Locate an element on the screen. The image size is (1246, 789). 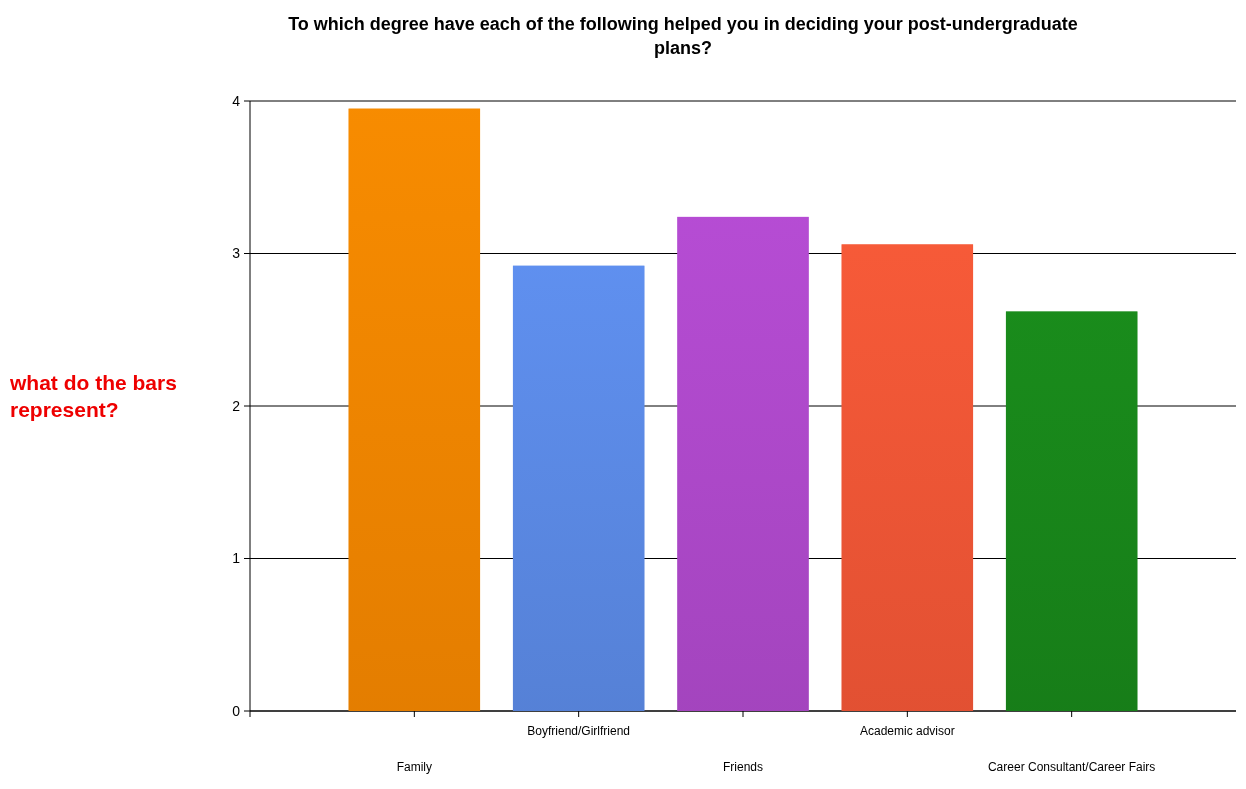
x-tick-label: Career Consultant/Career Fairs is located at coordinates (1071, 767).